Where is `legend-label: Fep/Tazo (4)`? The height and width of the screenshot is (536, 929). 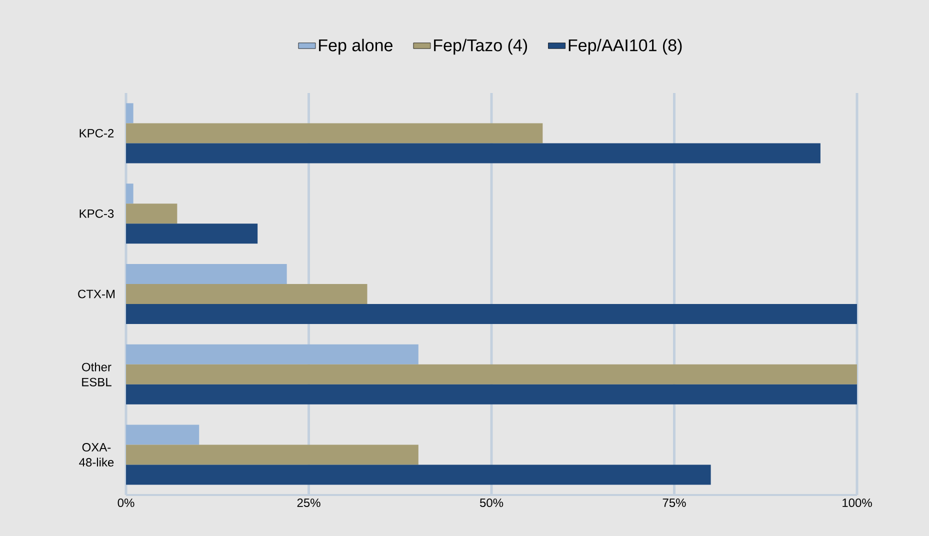
legend-label: Fep/Tazo (4) is located at coordinates (481, 46).